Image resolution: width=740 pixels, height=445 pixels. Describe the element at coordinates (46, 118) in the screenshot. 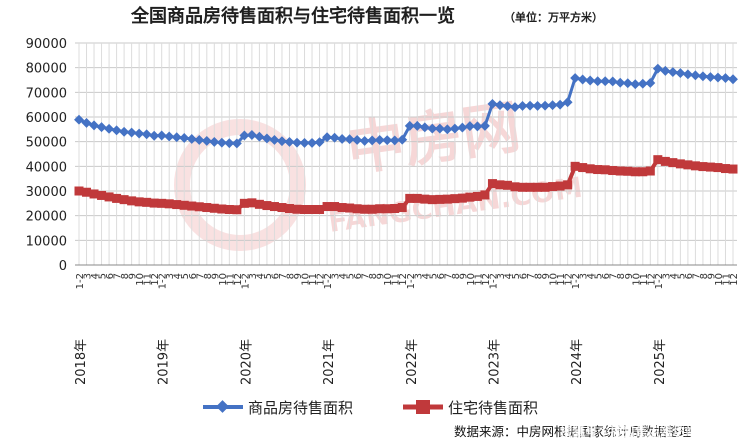

I see `y-tick-label: 60000` at that location.